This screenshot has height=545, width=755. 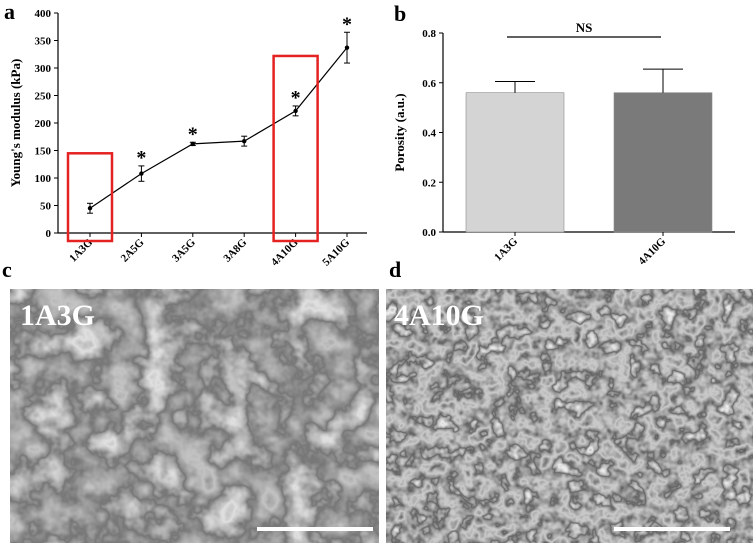 I want to click on y-tick-label: 300, so click(x=43, y=69).